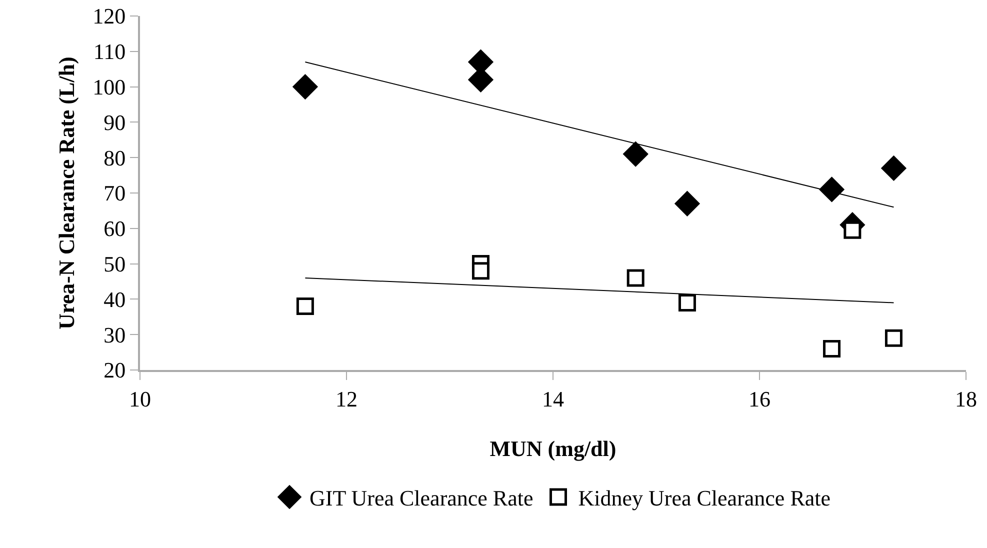 The height and width of the screenshot is (548, 987). Describe the element at coordinates (422, 498) in the screenshot. I see `legend-label: GIT Urea Clearance Rate` at that location.